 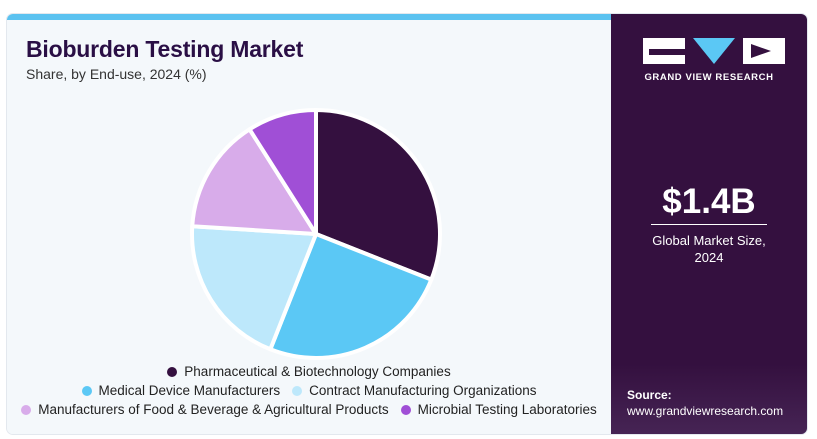 I want to click on pie-slice-medical-device, so click(x=351, y=296).